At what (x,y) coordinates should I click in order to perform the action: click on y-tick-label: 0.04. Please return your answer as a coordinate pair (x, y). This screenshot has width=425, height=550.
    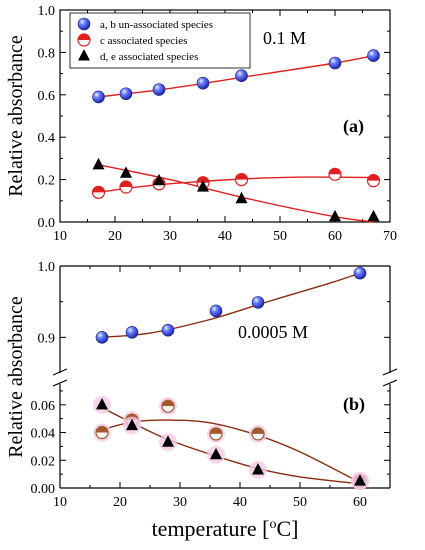
    Looking at the image, I should click on (43, 434).